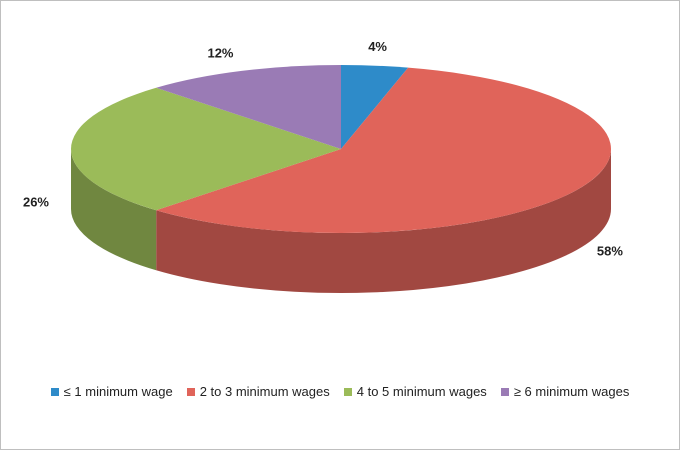  I want to click on data-label: 12%, so click(220, 53).